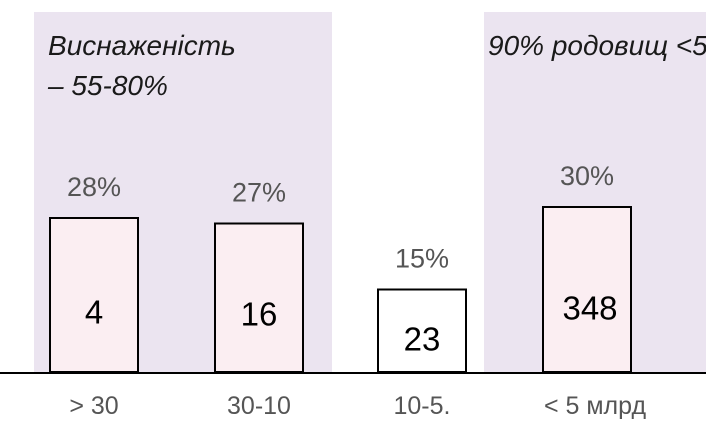 The width and height of the screenshot is (706, 425). I want to click on percent-label: 28%, so click(94, 187).